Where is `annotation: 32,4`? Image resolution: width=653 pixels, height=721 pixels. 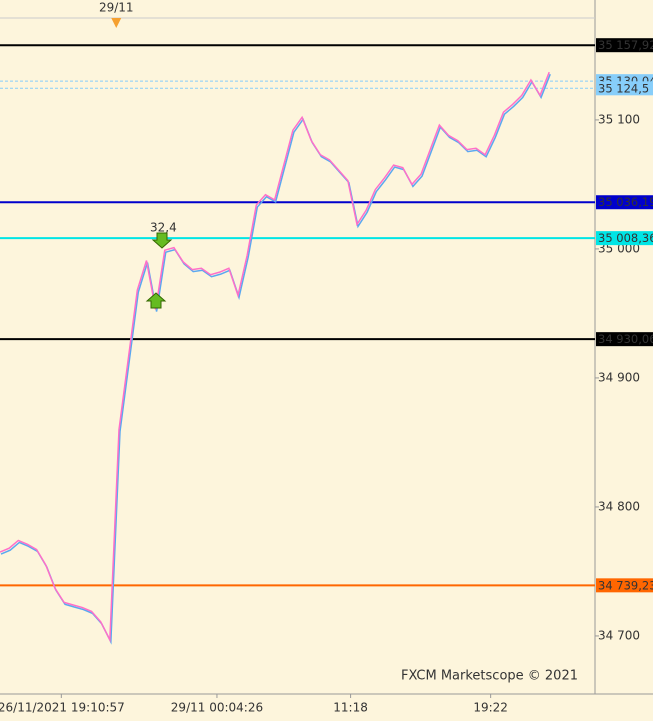 annotation: 32,4 is located at coordinates (163, 228).